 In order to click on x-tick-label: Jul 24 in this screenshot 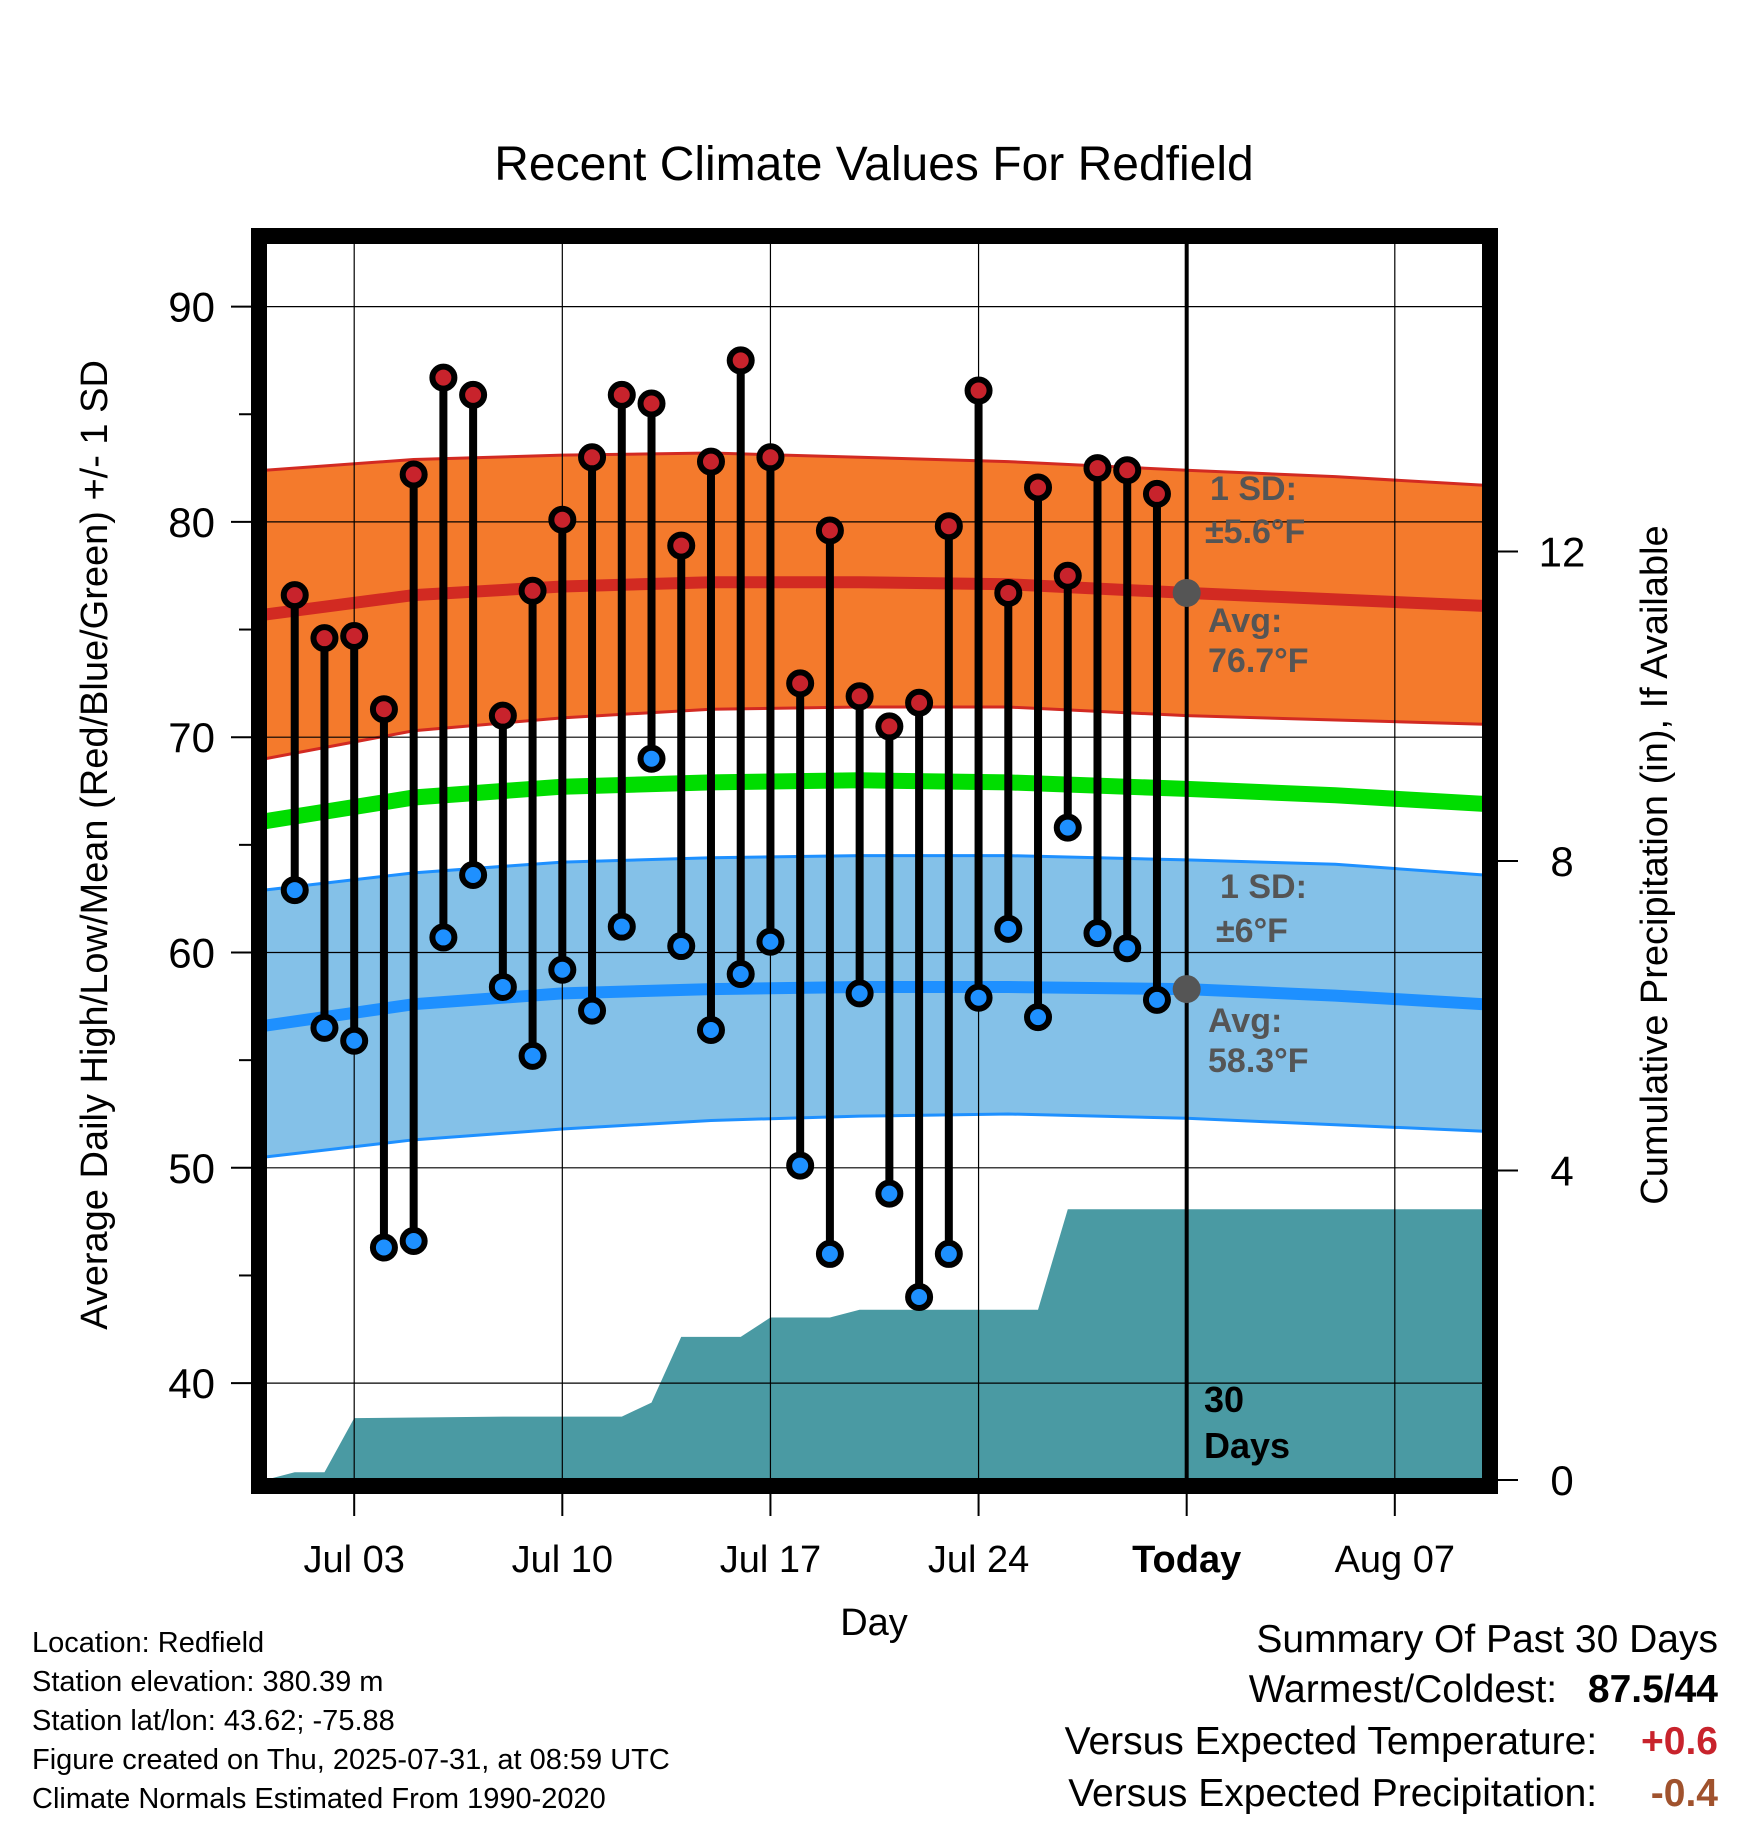, I will do `click(978, 1560)`.